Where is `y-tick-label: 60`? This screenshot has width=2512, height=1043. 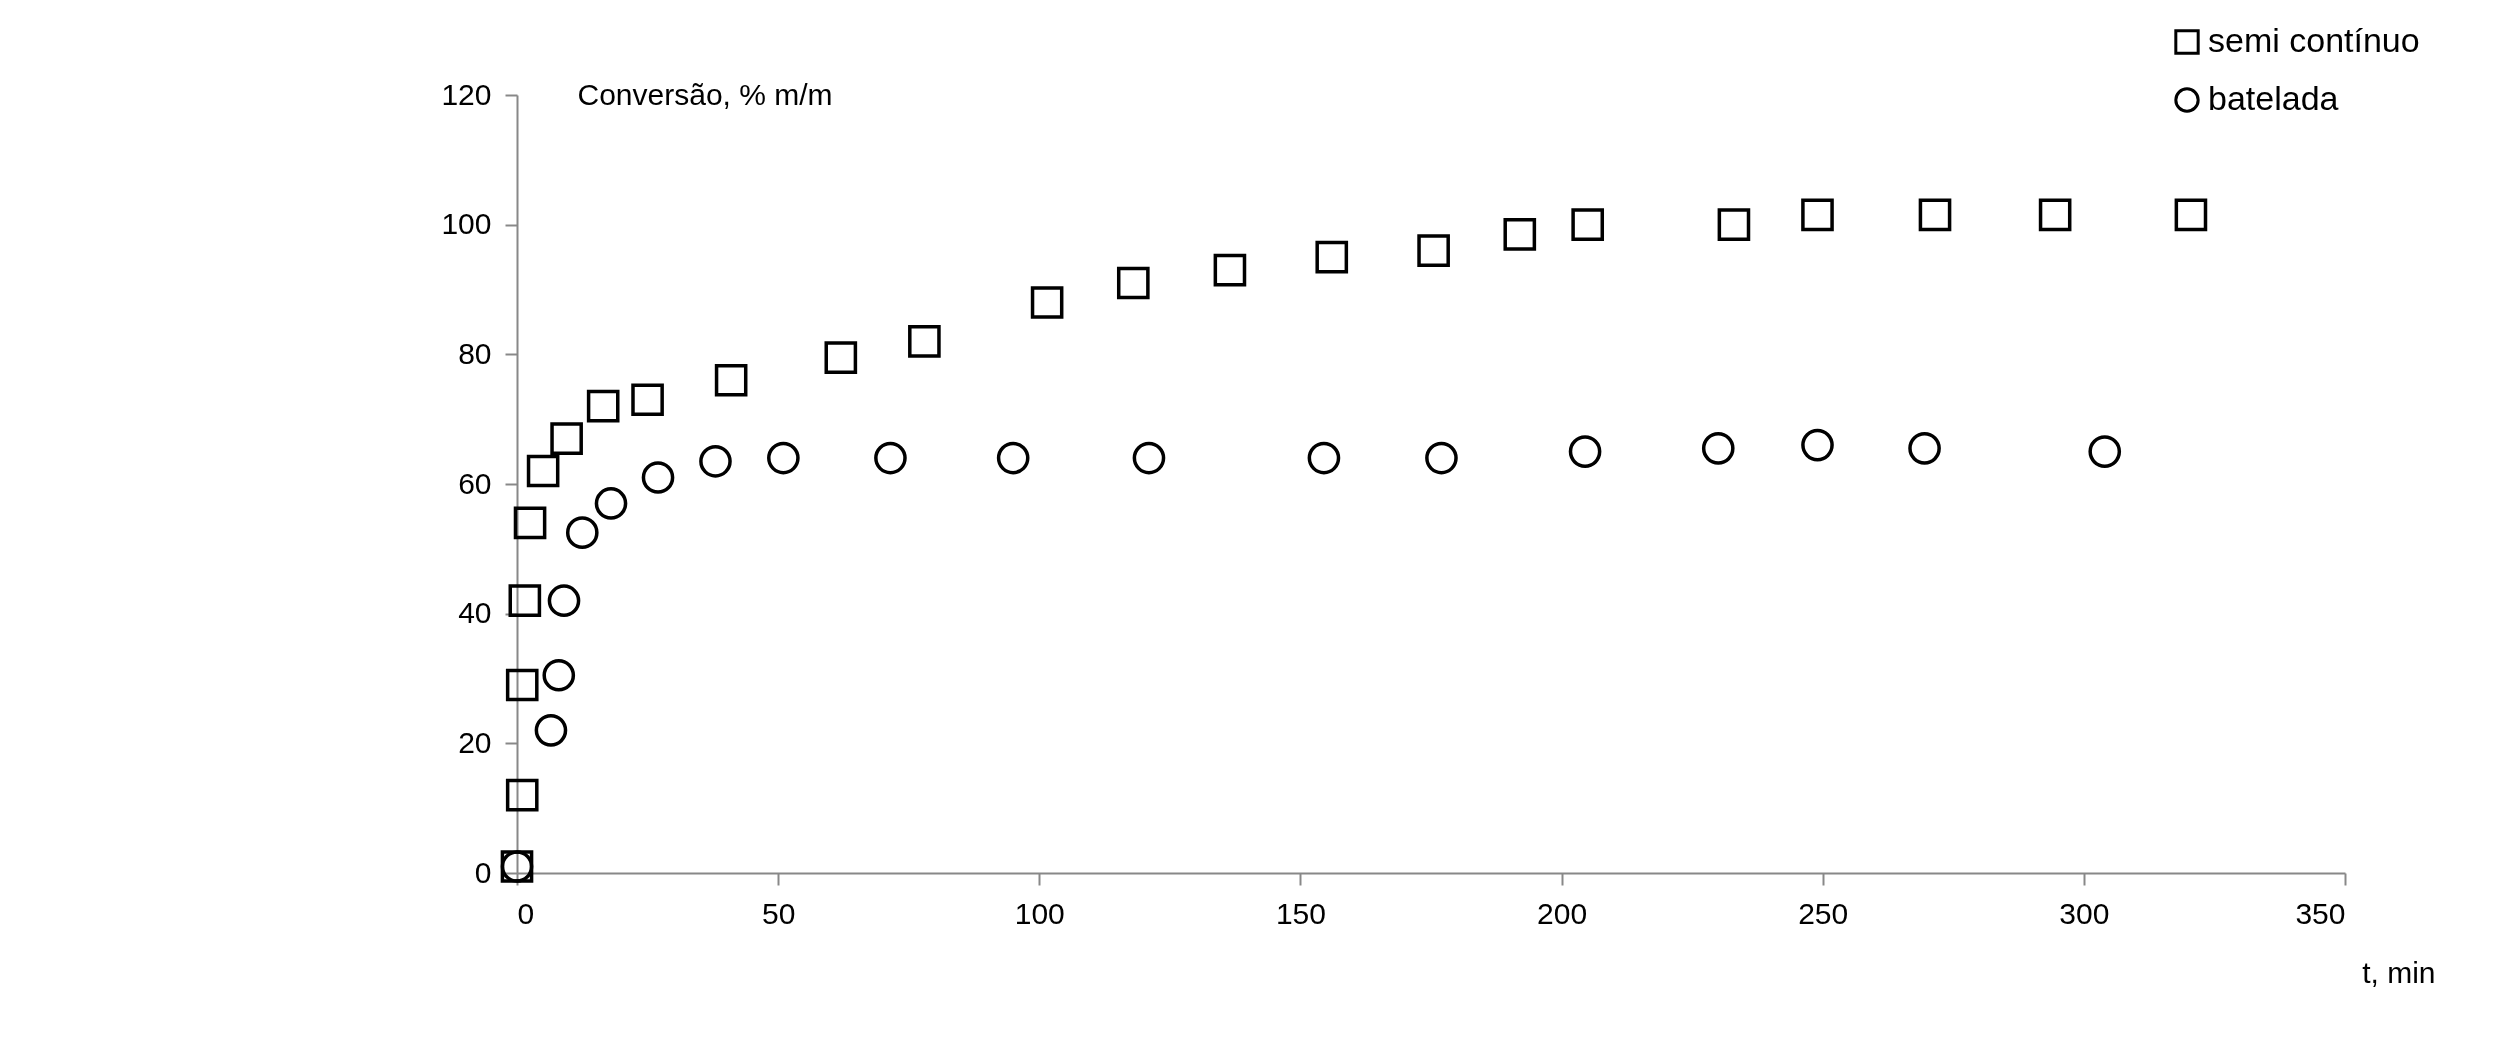 y-tick-label: 60 is located at coordinates (475, 483).